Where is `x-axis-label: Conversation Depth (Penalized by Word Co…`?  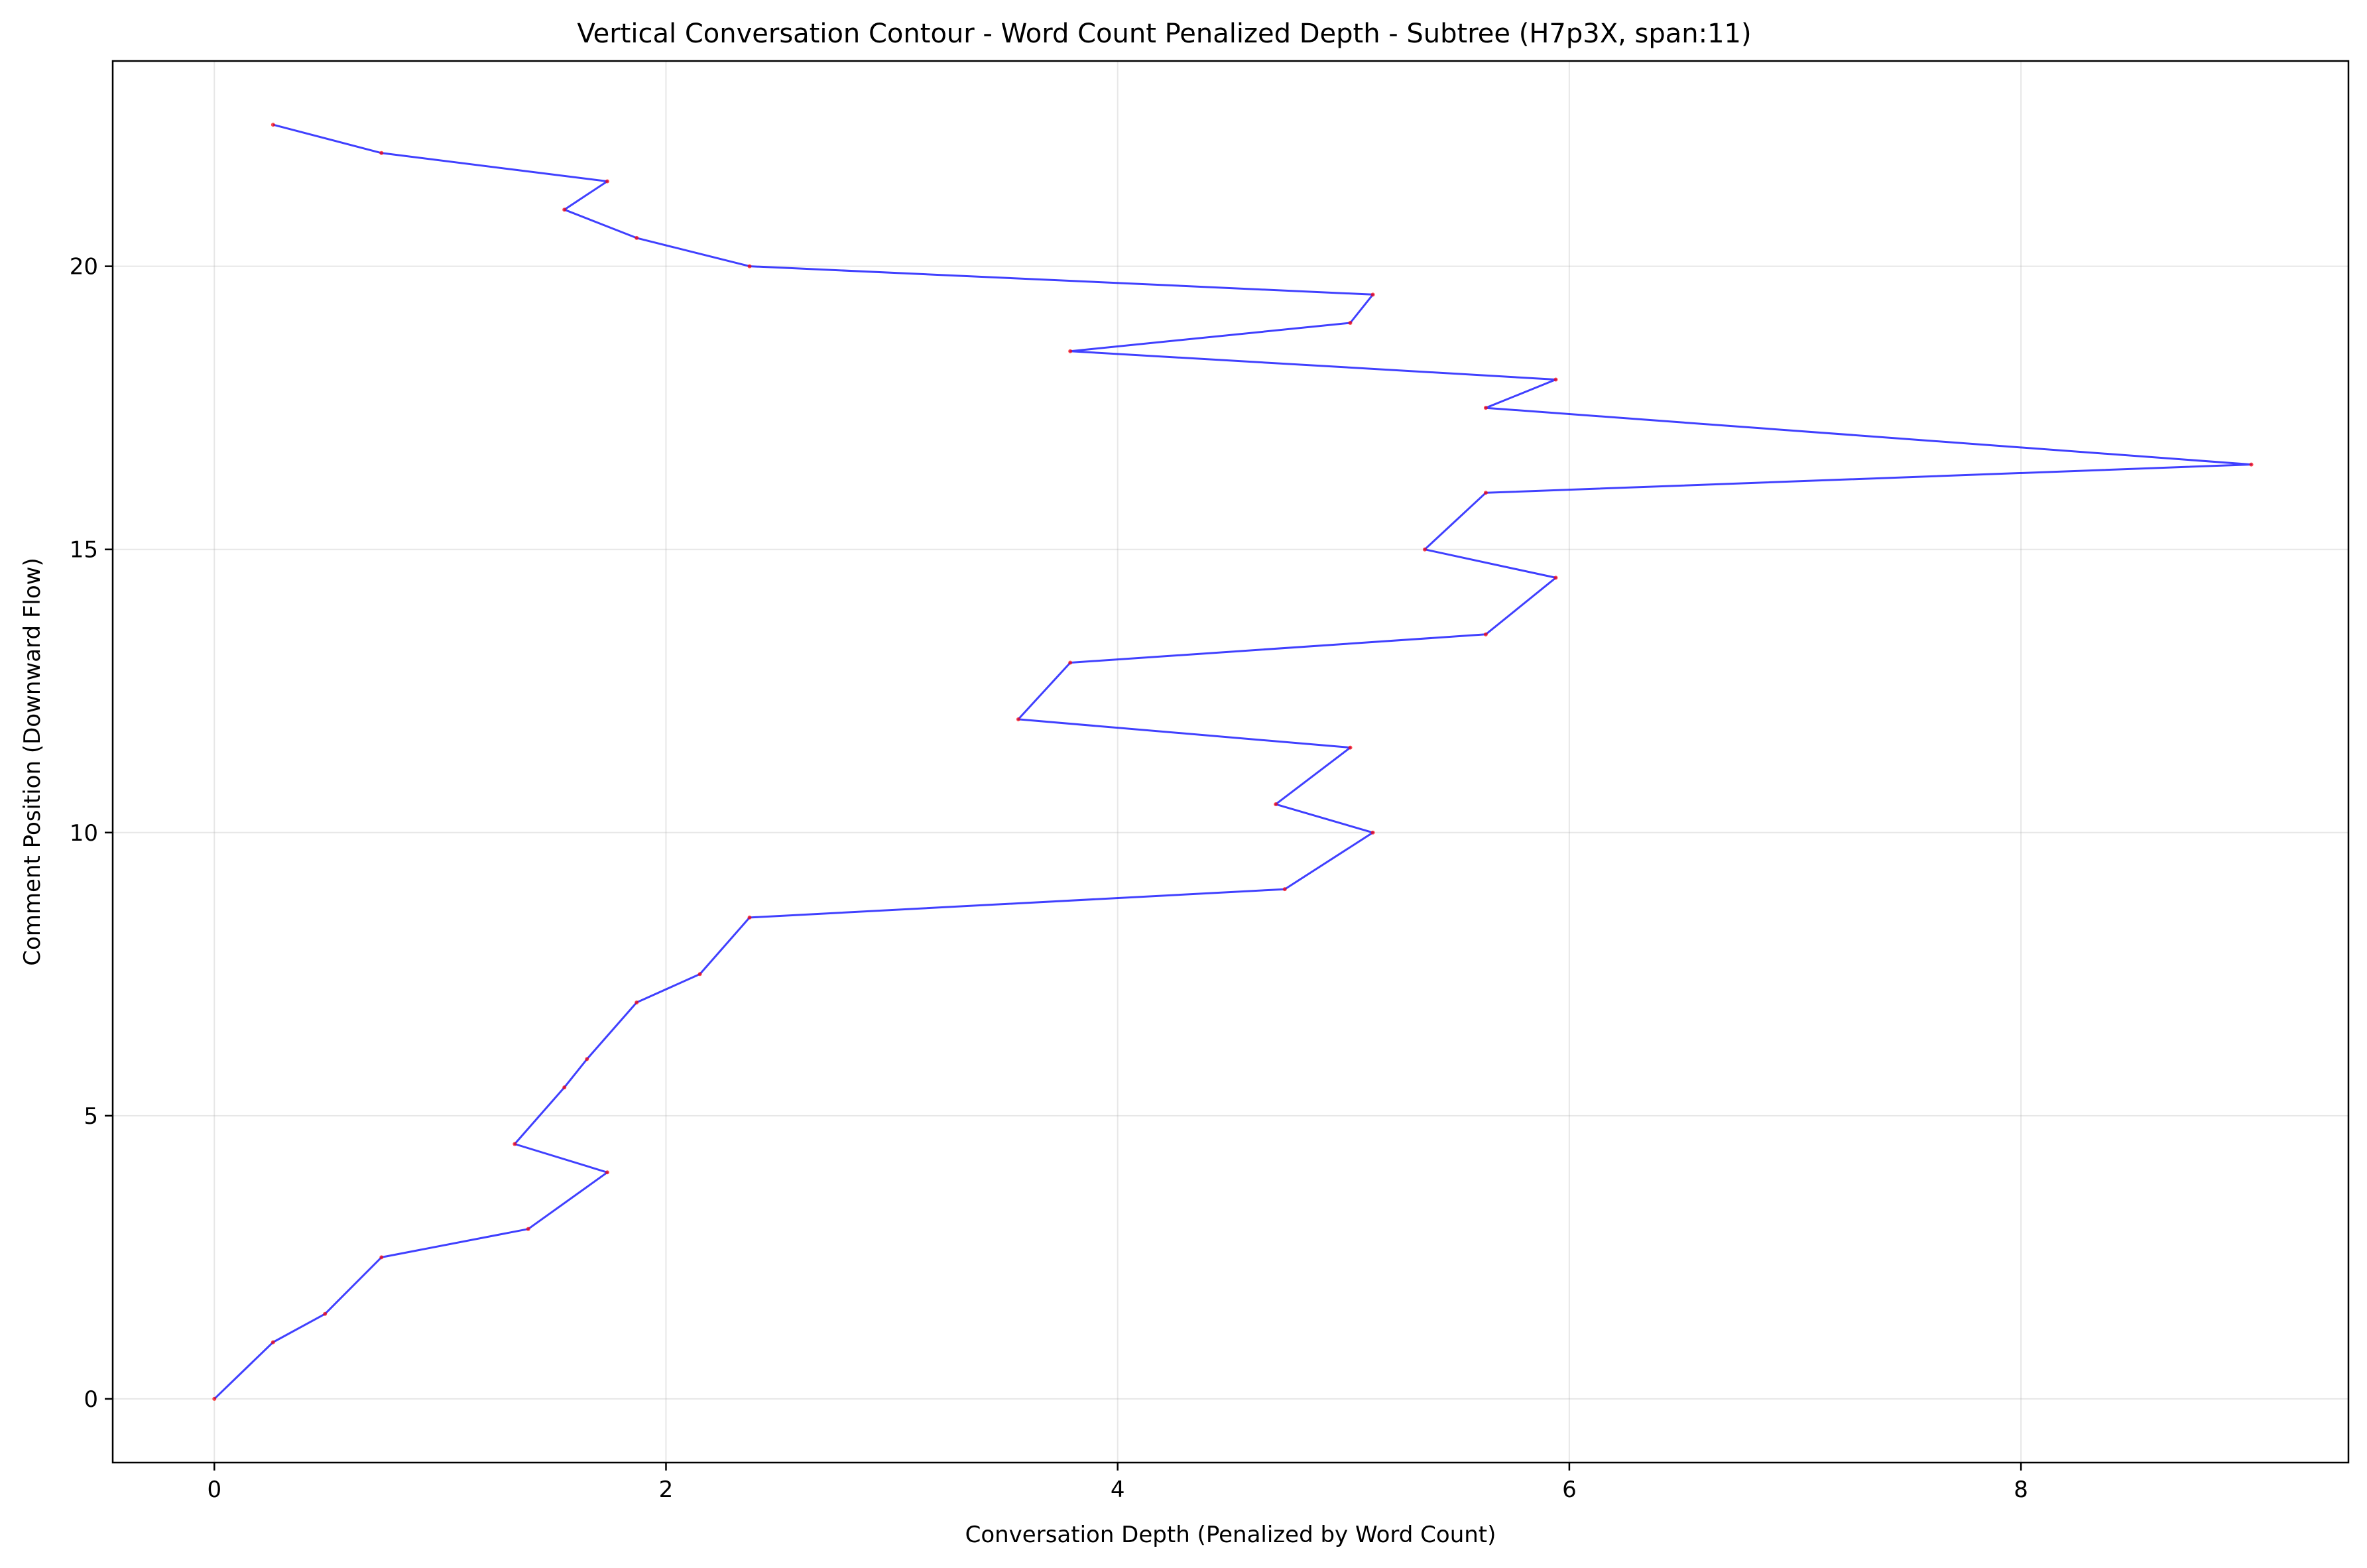 x-axis-label: Conversation Depth (Penalized by Word Co… is located at coordinates (1230, 1535).